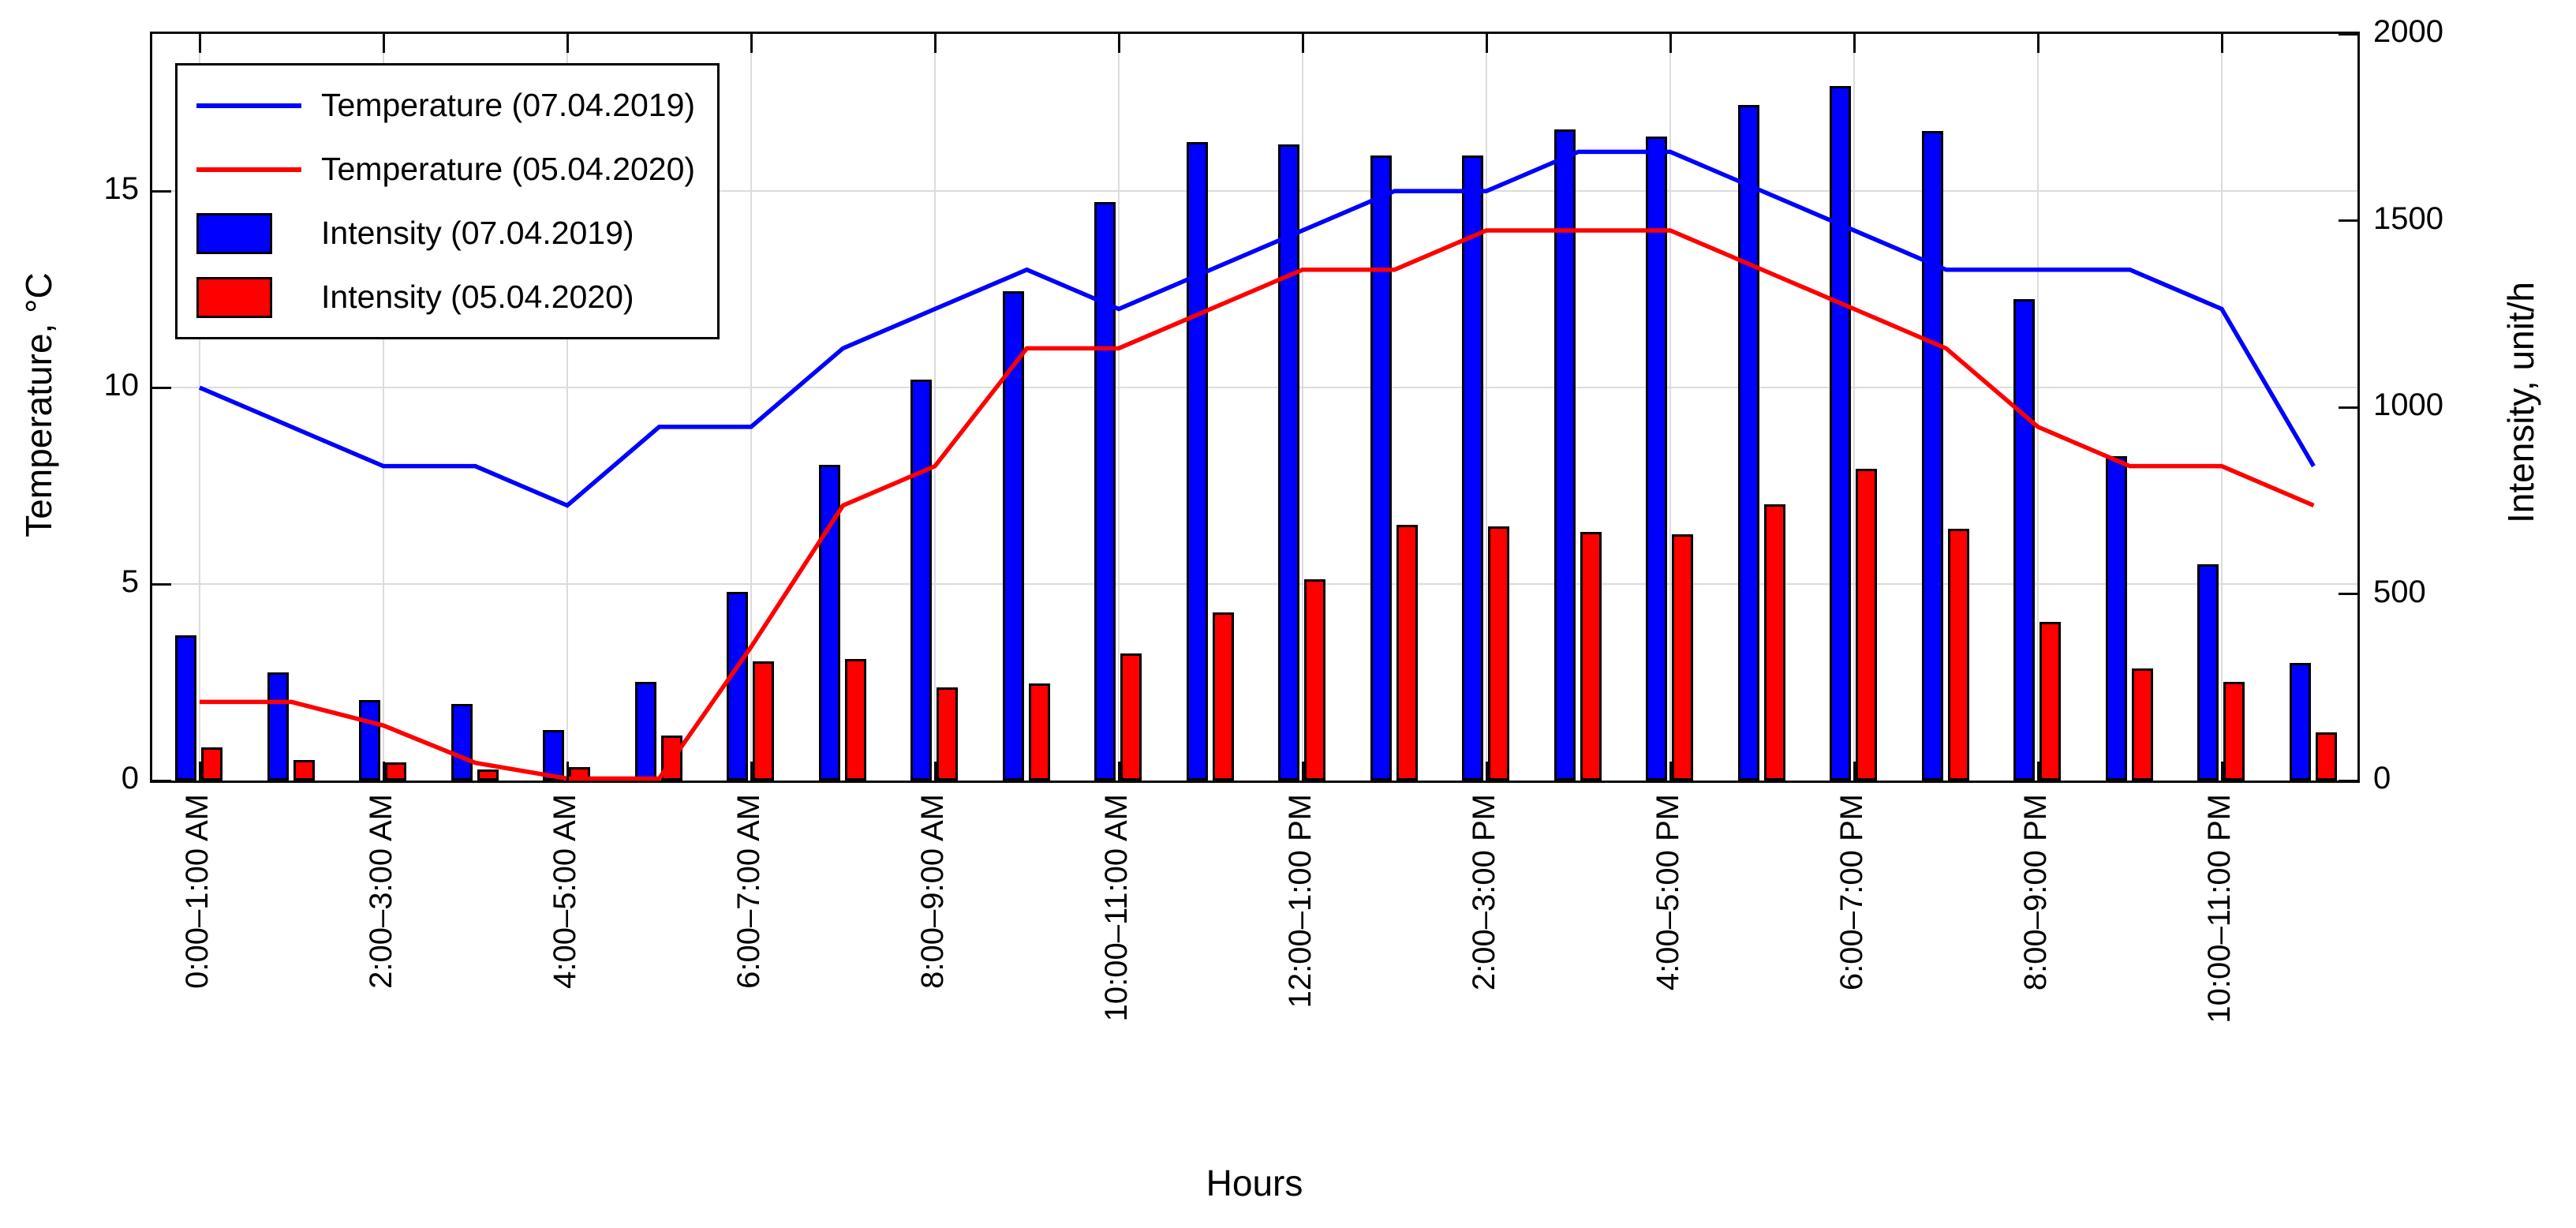 This screenshot has width=2576, height=1228. I want to click on legend-item-intensity-2020: Intensity (05.04.2020), so click(456, 297).